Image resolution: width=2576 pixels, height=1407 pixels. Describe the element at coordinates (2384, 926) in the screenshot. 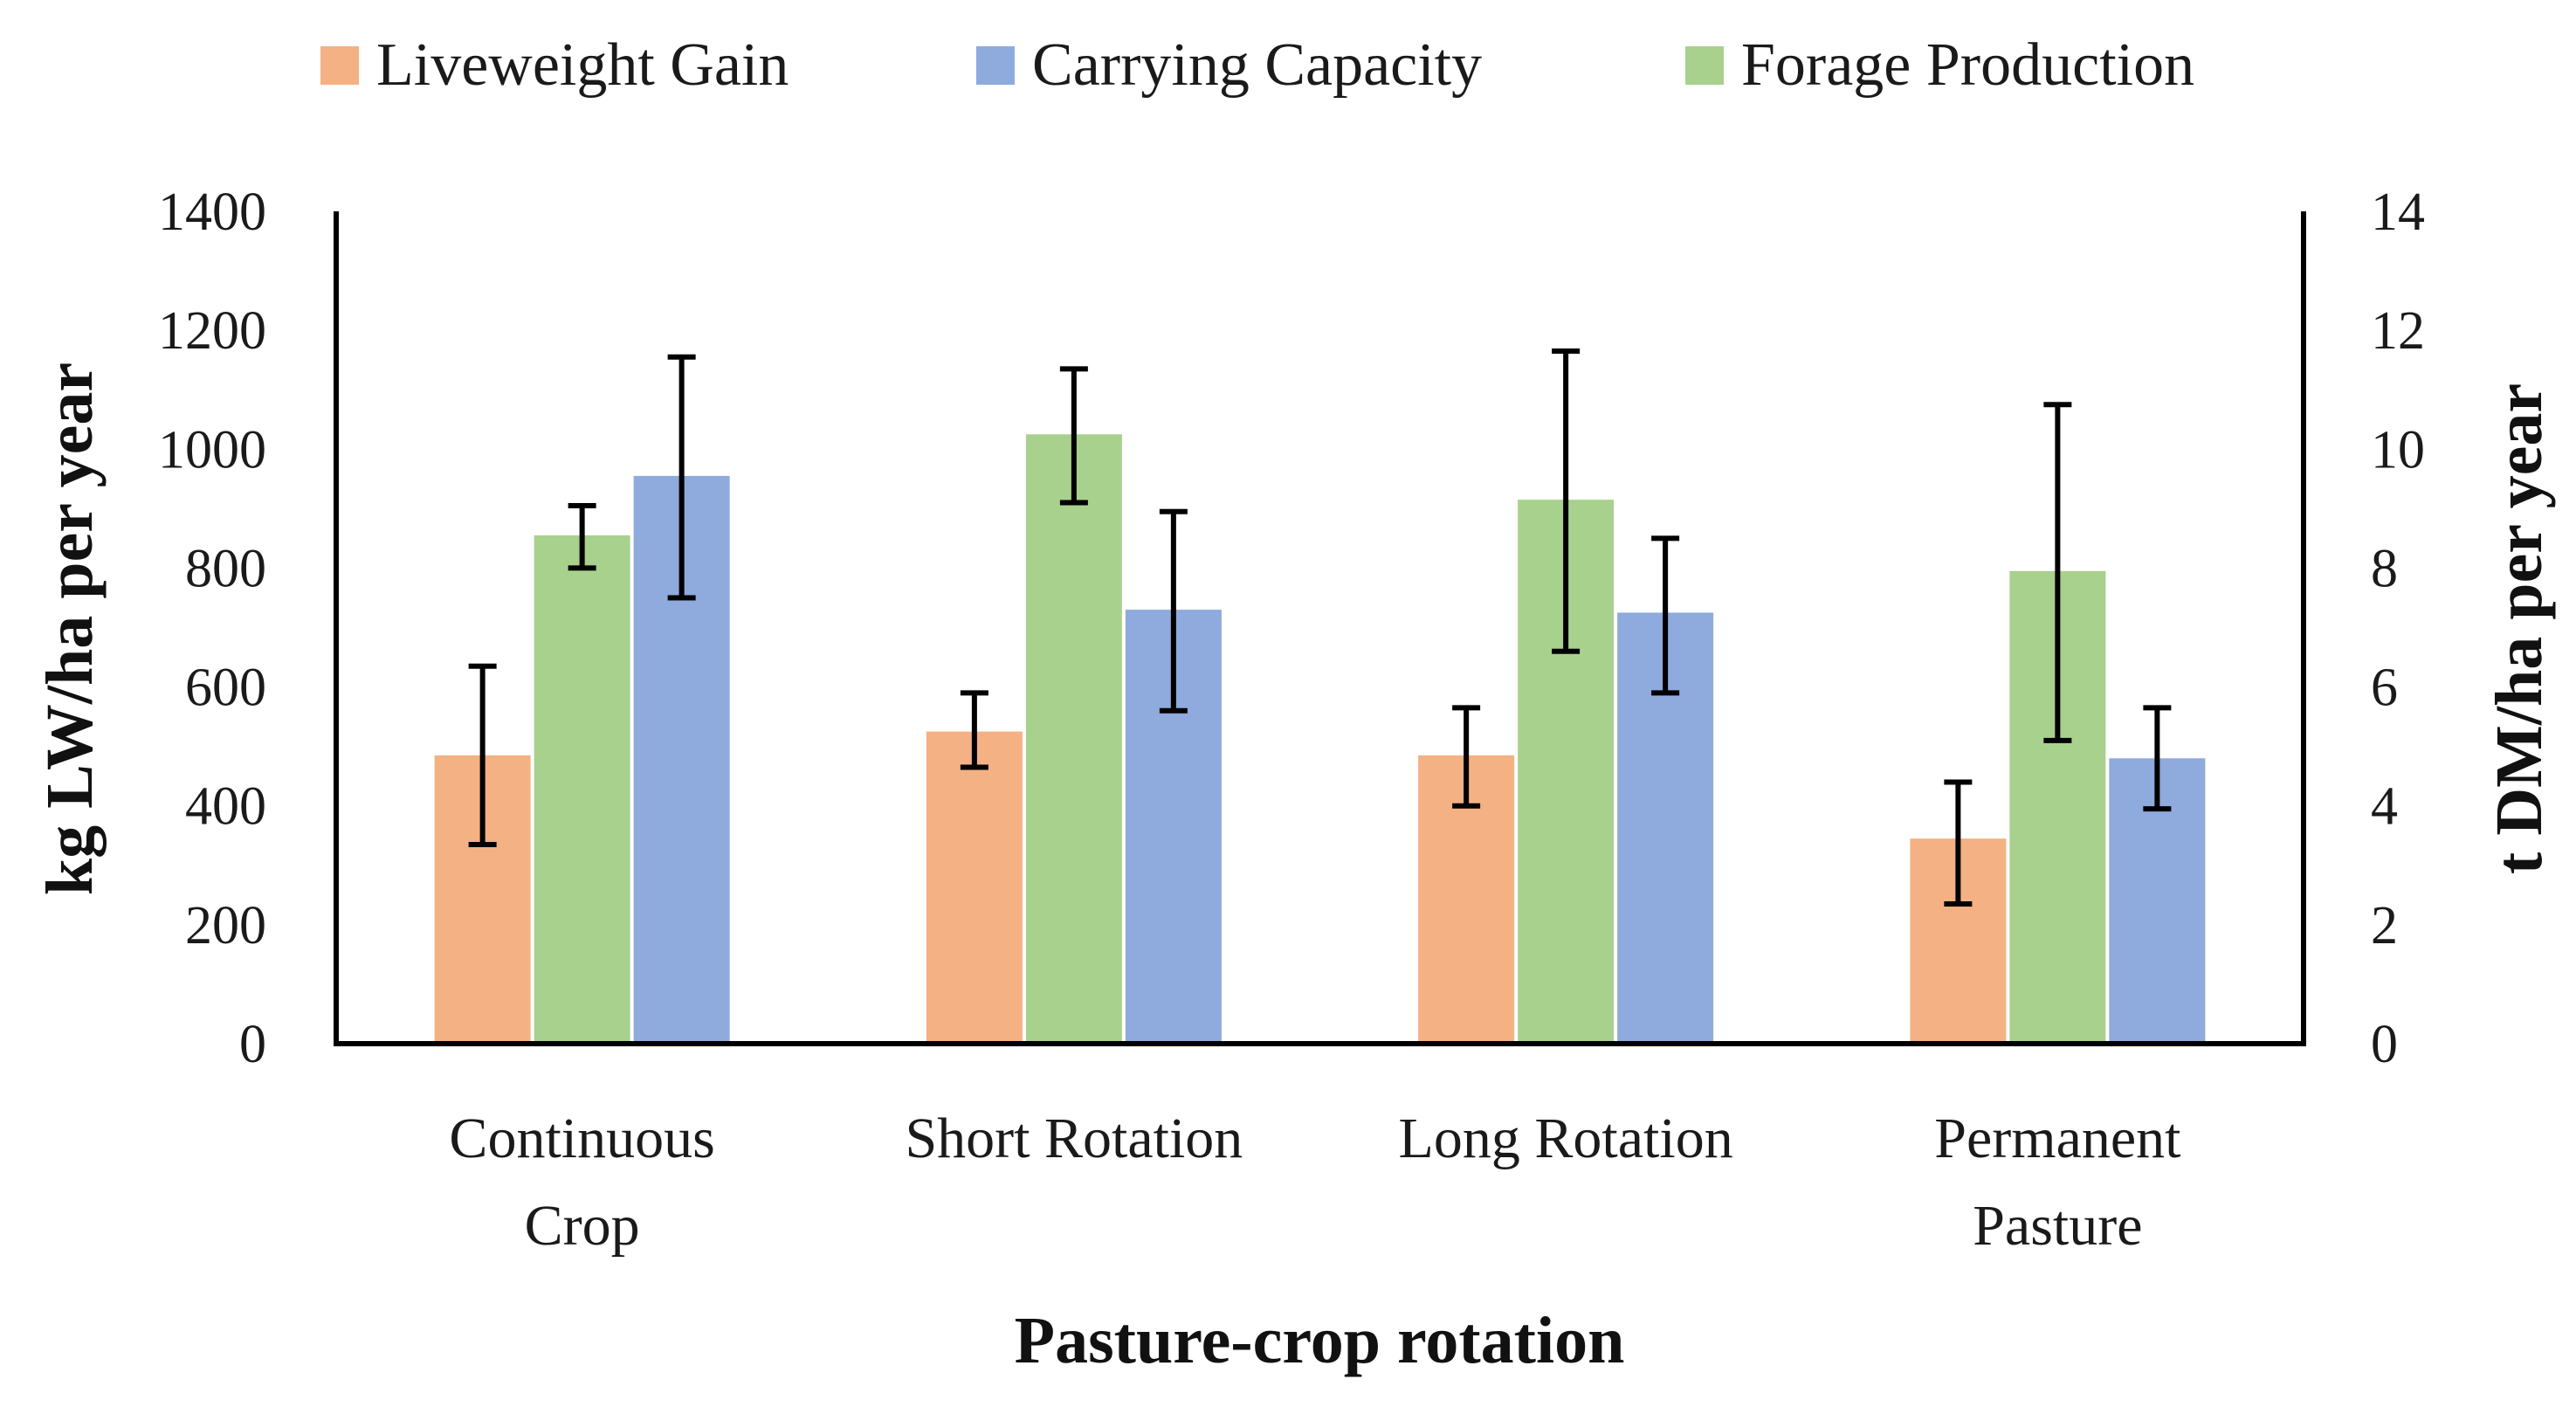

I see `y2-tick-label-2: 2` at that location.